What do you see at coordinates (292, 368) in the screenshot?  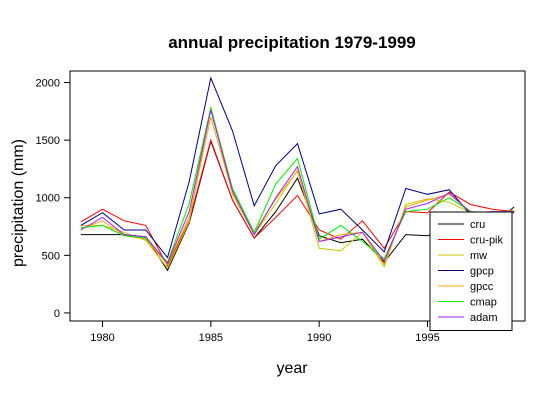 I see `x-axis-label: year` at bounding box center [292, 368].